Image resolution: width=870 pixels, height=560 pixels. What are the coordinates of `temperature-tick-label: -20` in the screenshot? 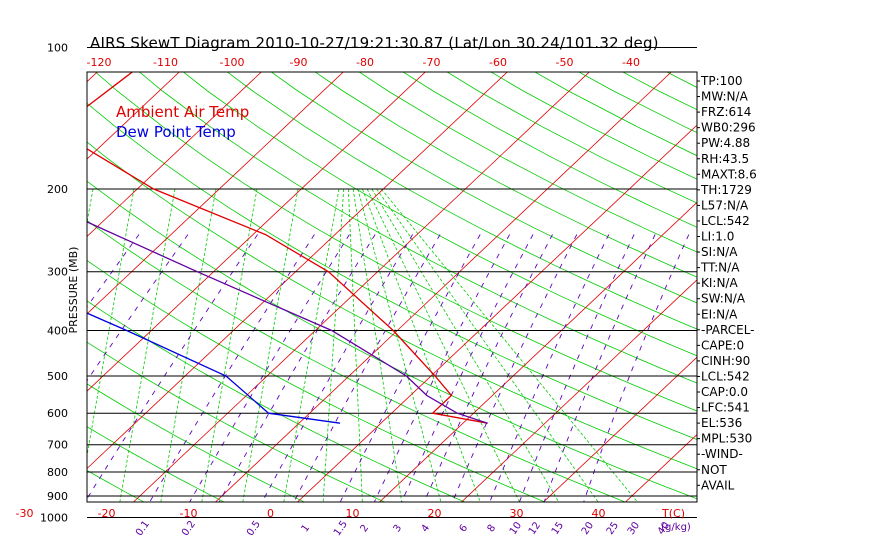 It's located at (107, 513).